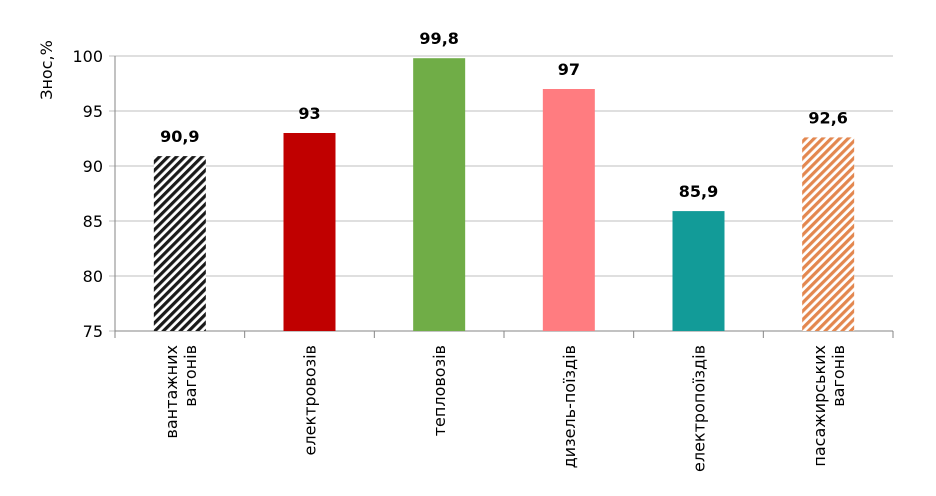 This screenshot has height=496, width=936. I want to click on y-tick-label: 75, so click(93, 331).